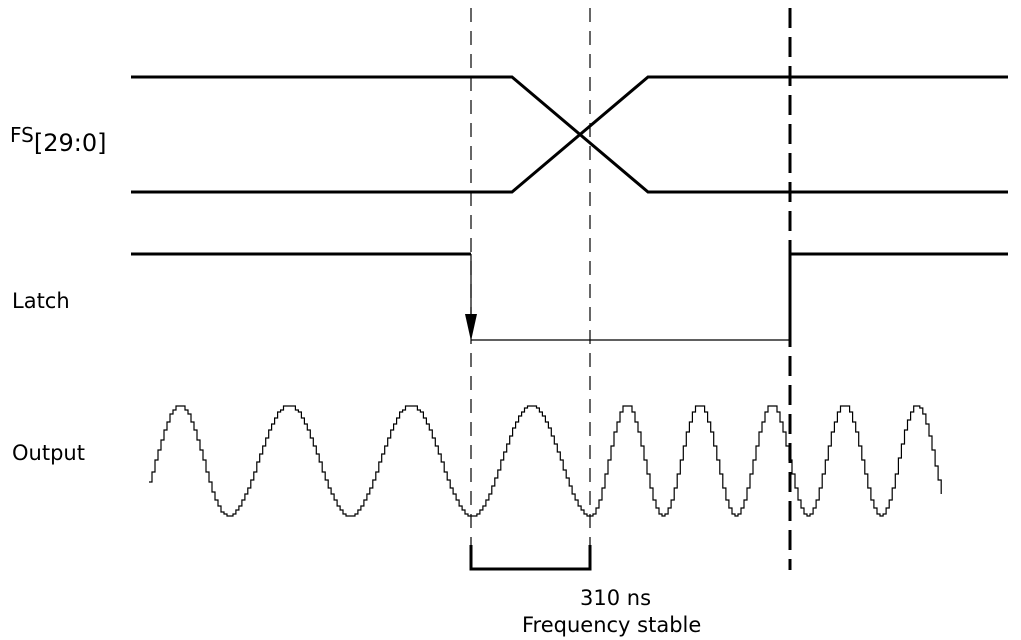  Describe the element at coordinates (70, 143) in the screenshot. I see `fs-bus-range: [29:0]` at that location.